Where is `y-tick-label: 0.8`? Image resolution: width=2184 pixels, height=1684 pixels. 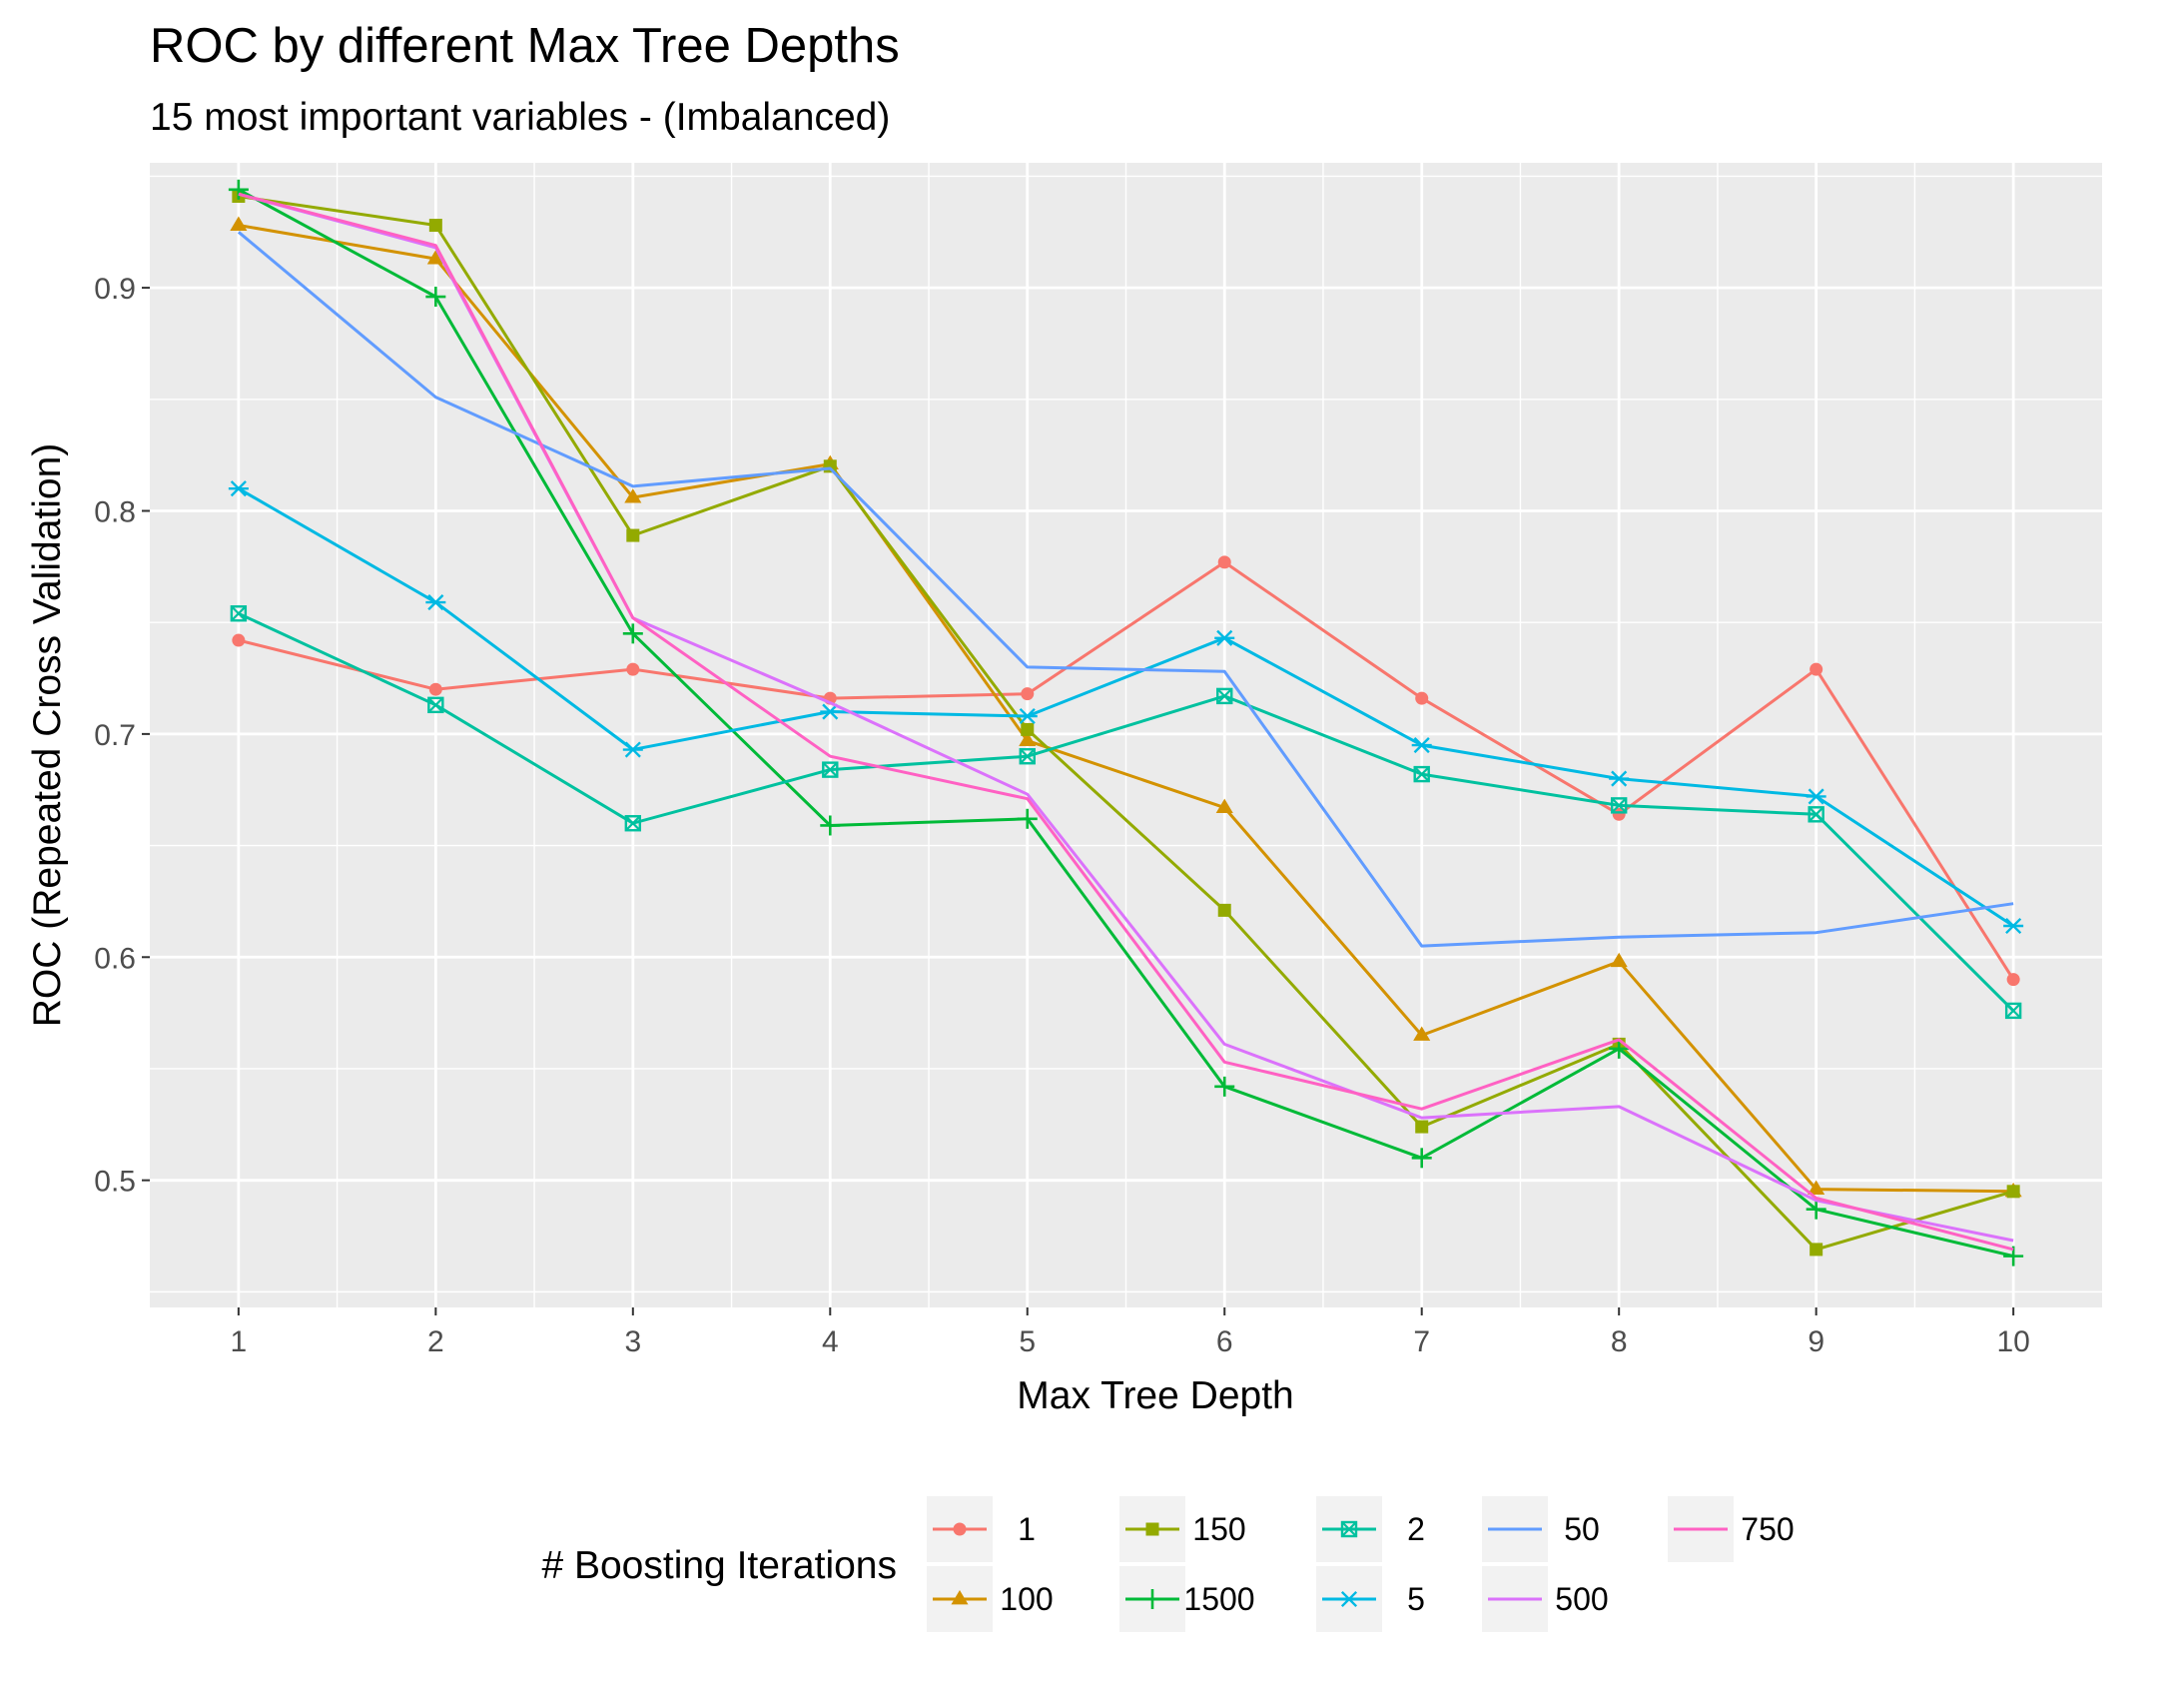
y-tick-label: 0.8 is located at coordinates (115, 511).